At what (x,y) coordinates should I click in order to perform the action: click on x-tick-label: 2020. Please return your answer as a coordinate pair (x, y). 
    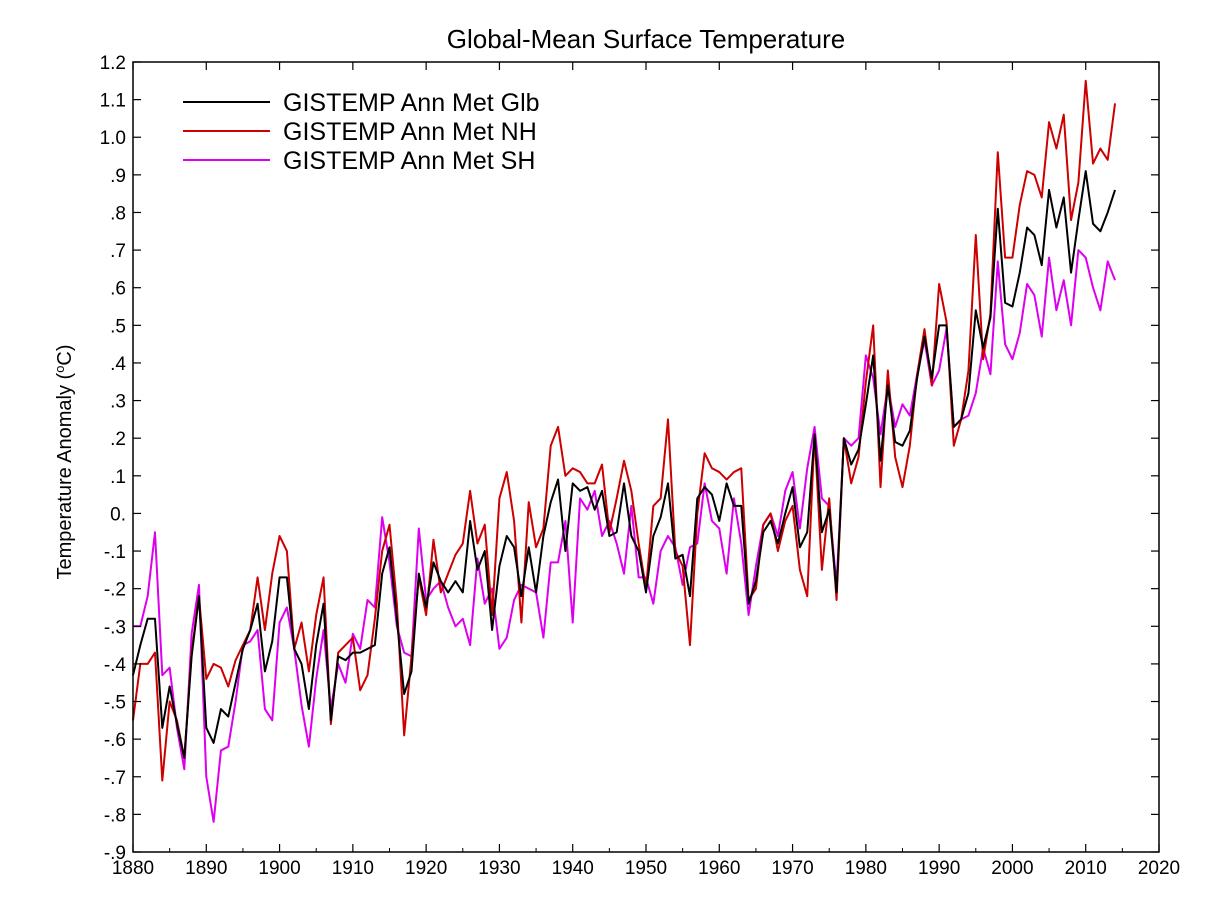
    Looking at the image, I should click on (1159, 868).